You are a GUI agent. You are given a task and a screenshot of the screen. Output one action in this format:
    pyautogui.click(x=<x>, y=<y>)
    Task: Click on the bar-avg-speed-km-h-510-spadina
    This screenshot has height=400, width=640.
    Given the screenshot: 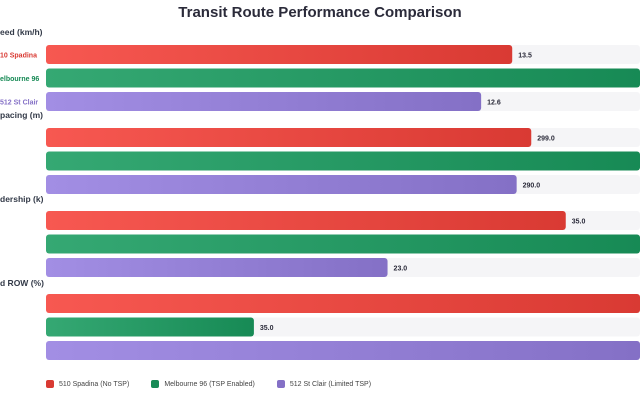 What is the action you would take?
    pyautogui.click(x=279, y=54)
    